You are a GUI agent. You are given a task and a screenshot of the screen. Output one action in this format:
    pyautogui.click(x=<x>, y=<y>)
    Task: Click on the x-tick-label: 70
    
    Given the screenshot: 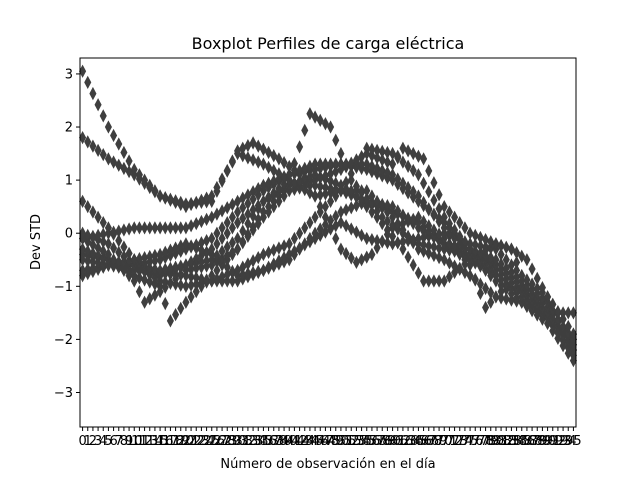 What is the action you would take?
    pyautogui.click(x=444, y=441)
    